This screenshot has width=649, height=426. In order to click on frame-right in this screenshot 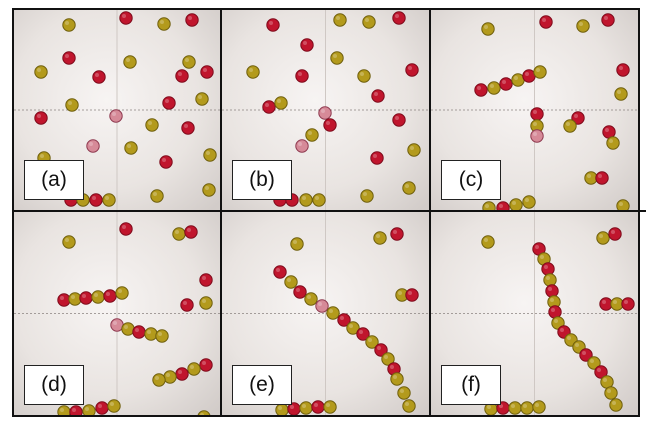, I will do `click(639, 212)`.